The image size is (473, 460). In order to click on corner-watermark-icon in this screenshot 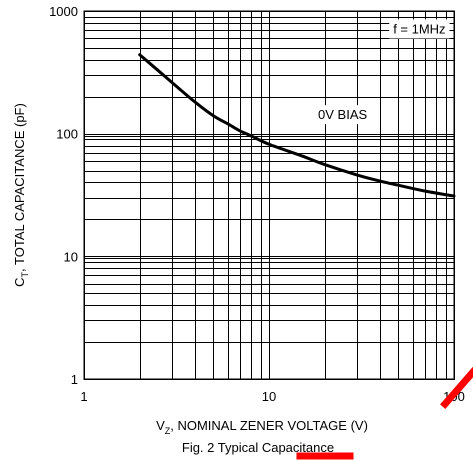, I will do `click(384, 413)`.